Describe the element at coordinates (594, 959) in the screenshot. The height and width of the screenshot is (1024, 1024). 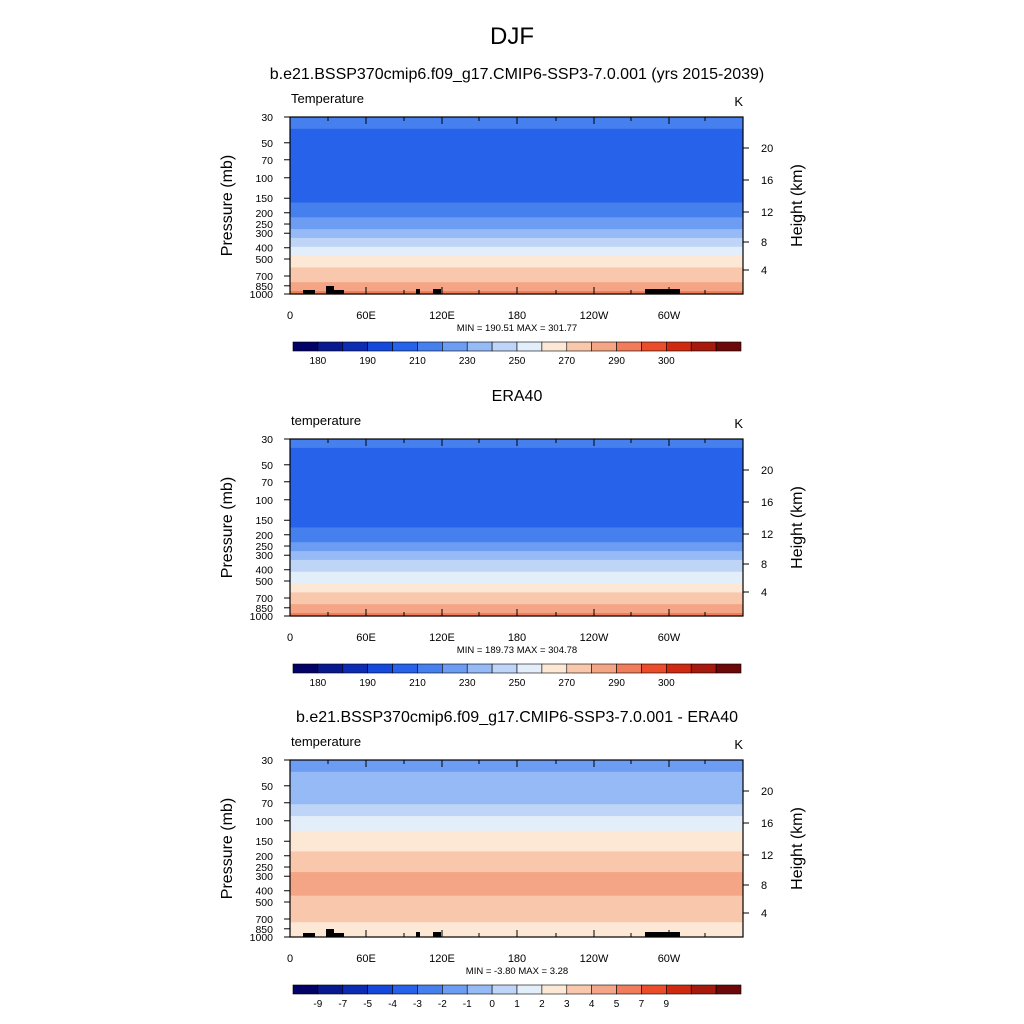
I see `x-tick-label: 120W` at that location.